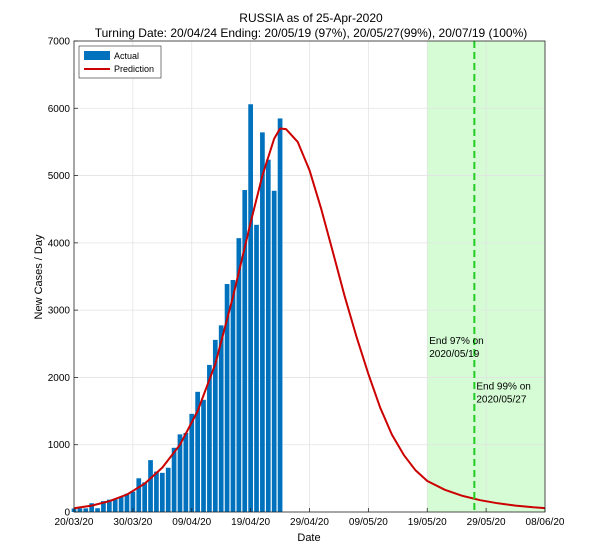 The image size is (598, 555). What do you see at coordinates (59, 42) in the screenshot?
I see `y-tick-label: 7000` at bounding box center [59, 42].